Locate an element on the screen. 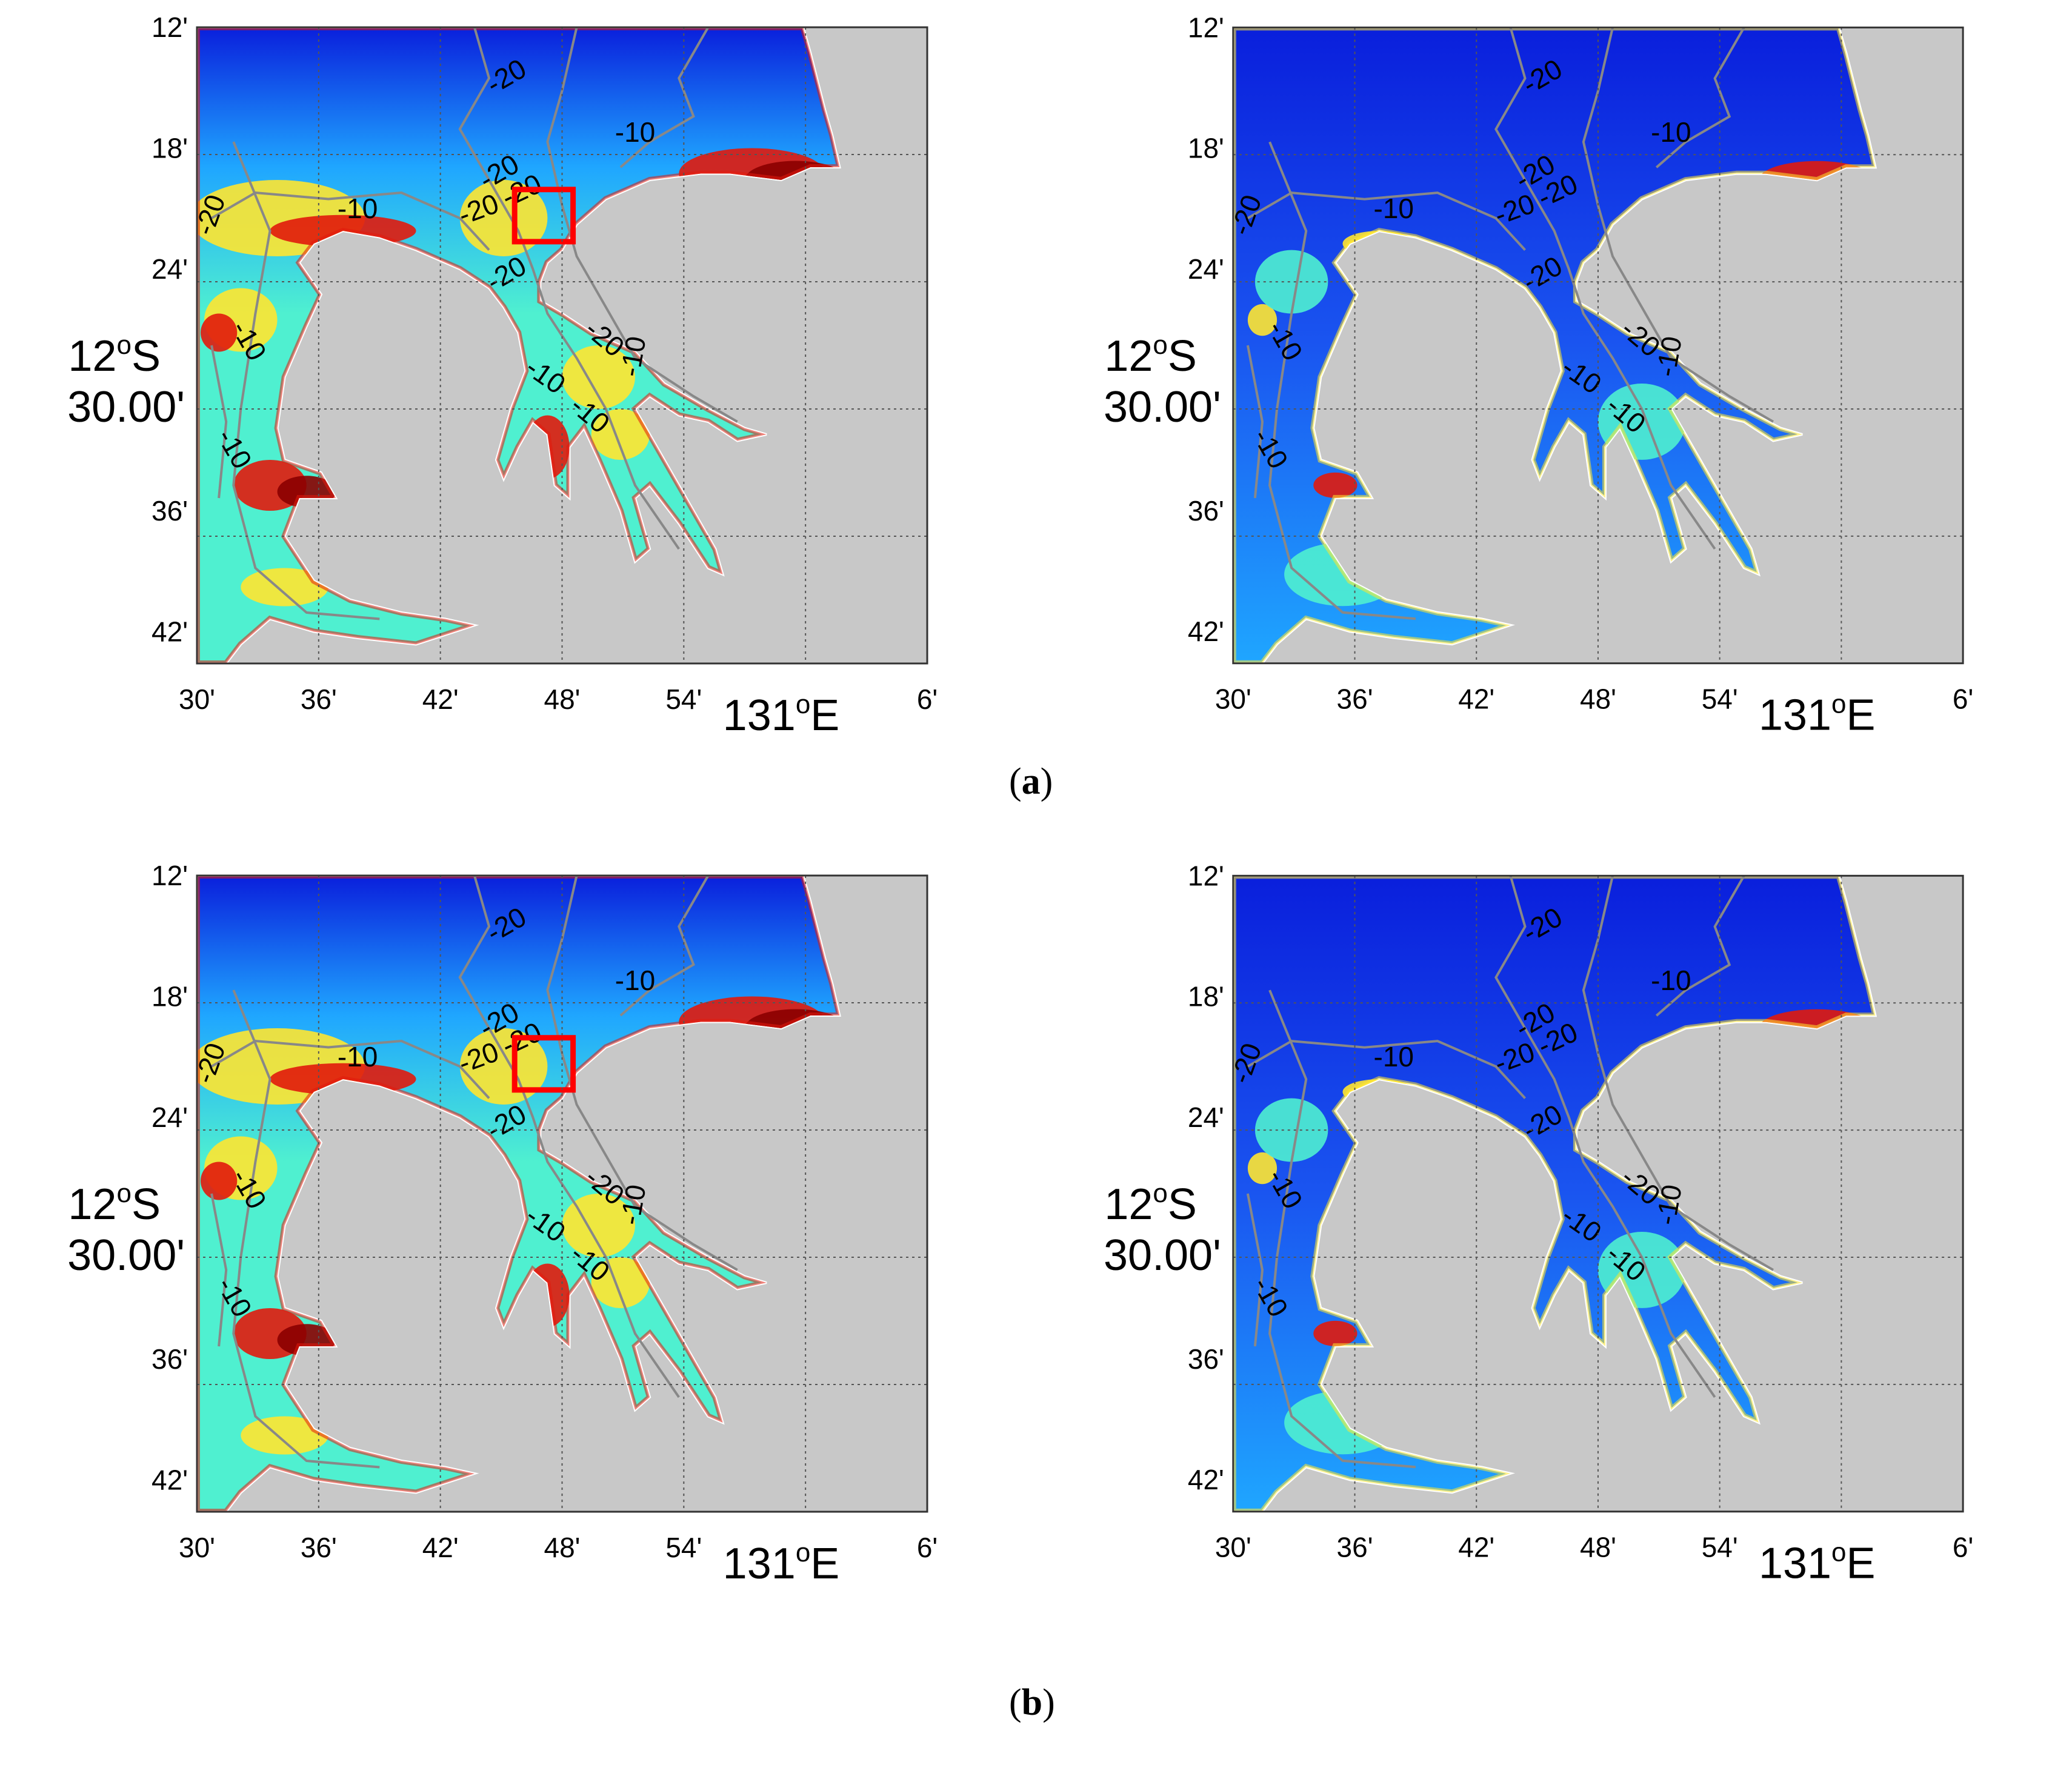 This screenshot has height=1765, width=2072. caption-a: (a) is located at coordinates (1031, 781).